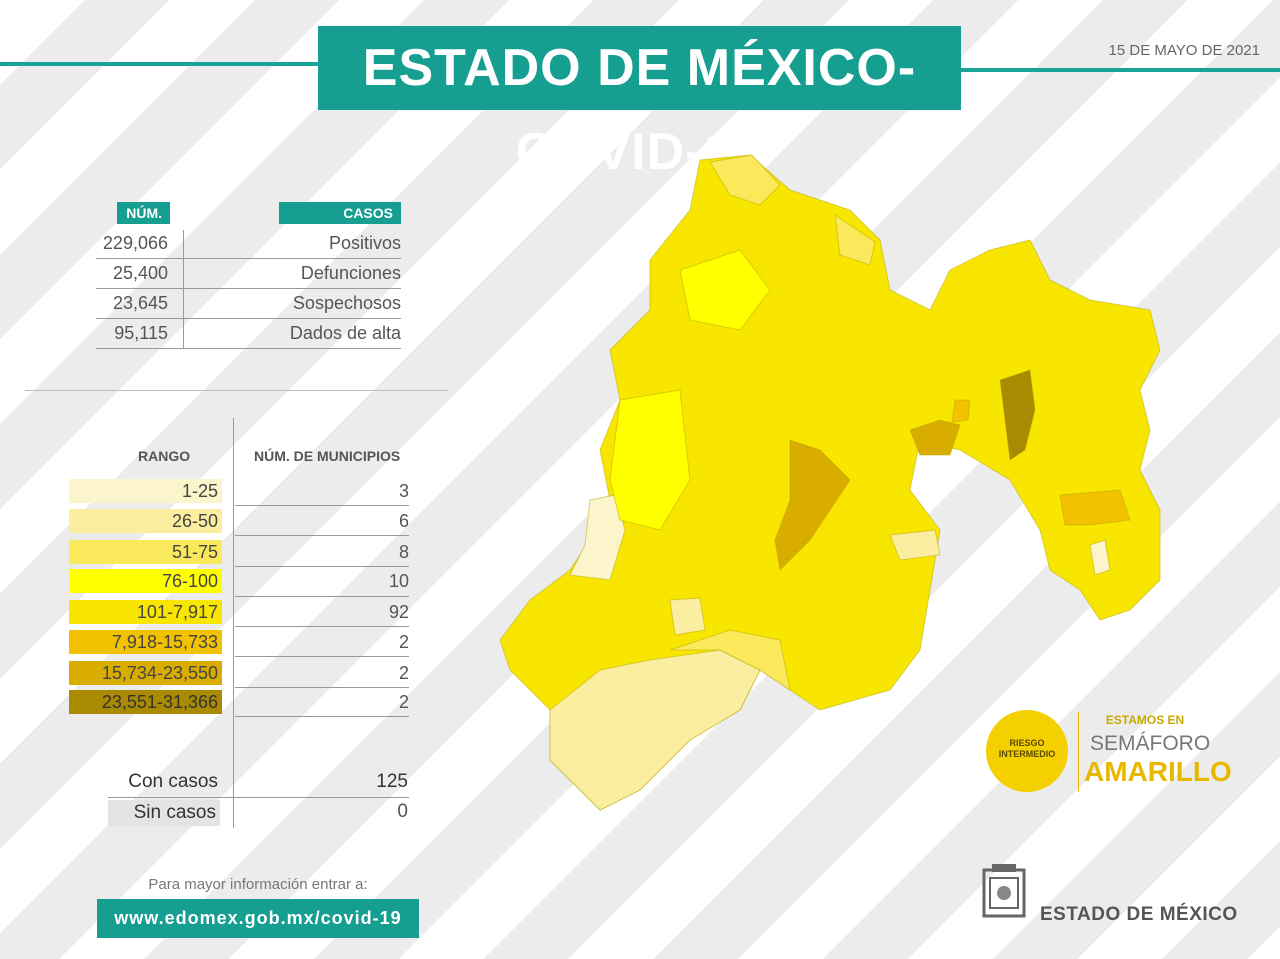  What do you see at coordinates (145, 702) in the screenshot?
I see `legend-range-8: 23,551-31,366` at bounding box center [145, 702].